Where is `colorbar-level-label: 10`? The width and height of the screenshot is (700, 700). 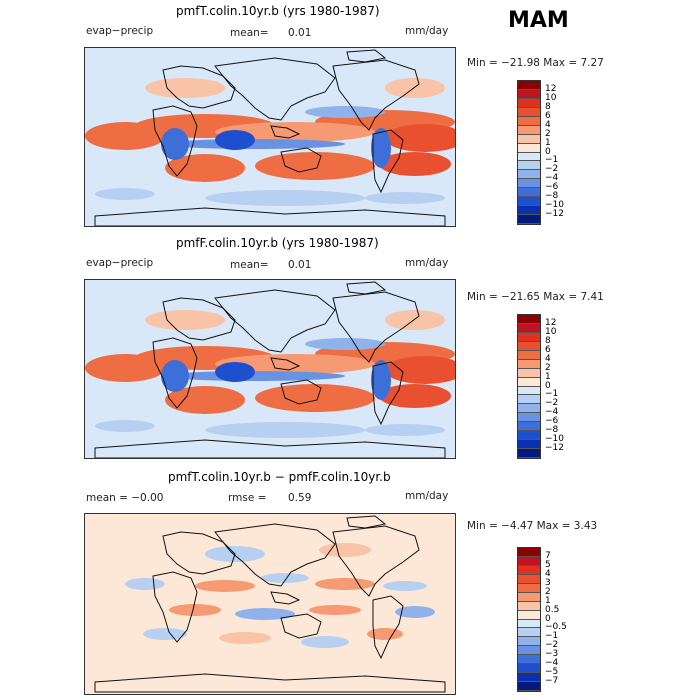 colorbar-level-label: 10 is located at coordinates (551, 97).